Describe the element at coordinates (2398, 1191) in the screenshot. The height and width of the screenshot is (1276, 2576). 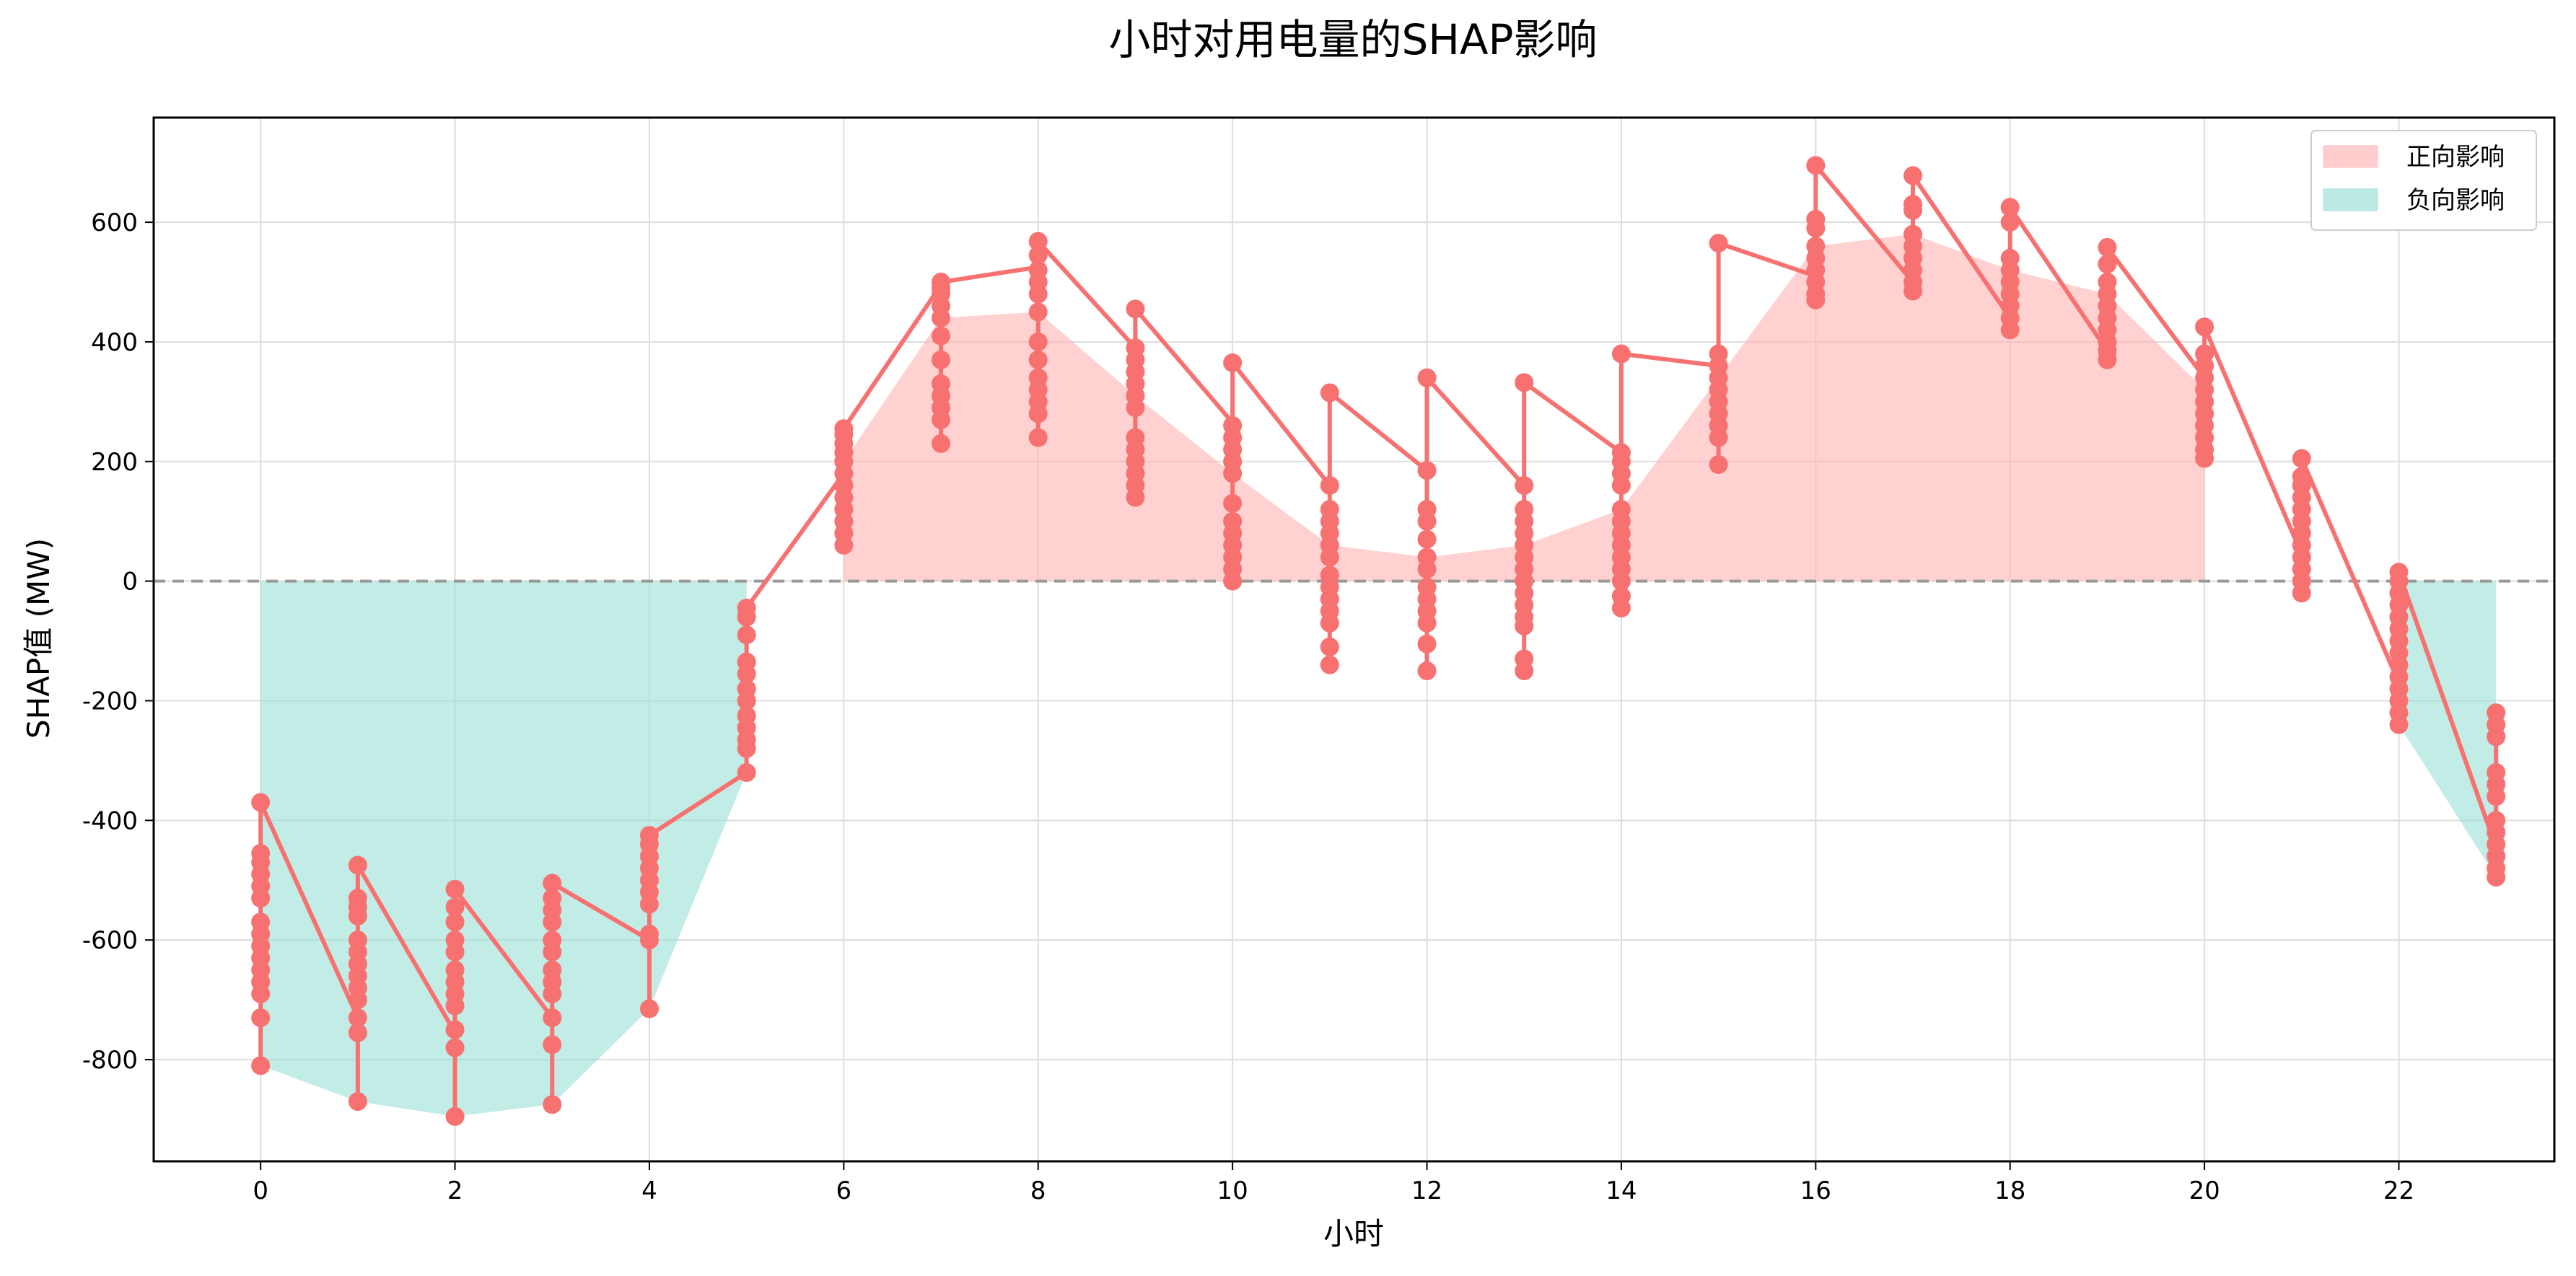
I see `x-tick-label: 22` at that location.